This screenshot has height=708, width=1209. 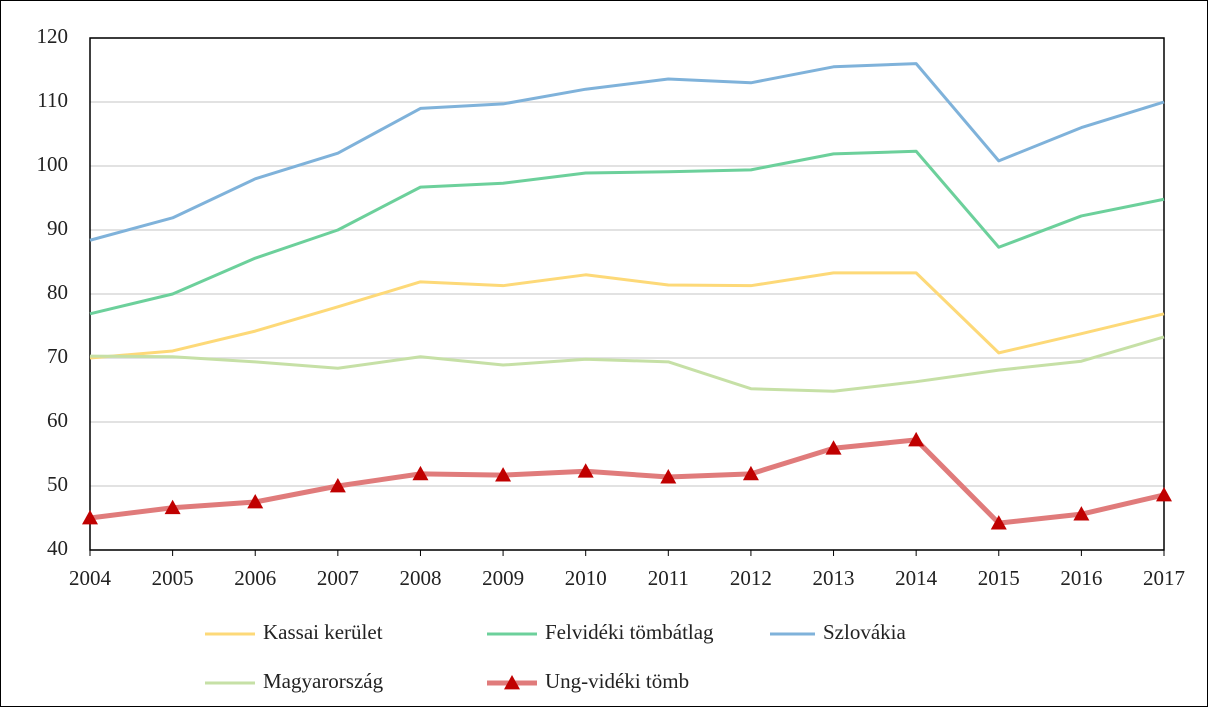 I want to click on x-tick-label: 2012, so click(x=751, y=578).